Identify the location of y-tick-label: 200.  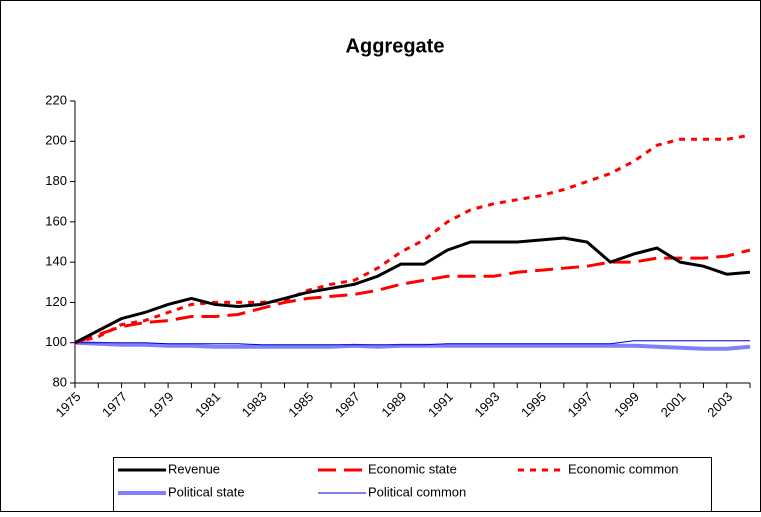
(56, 140).